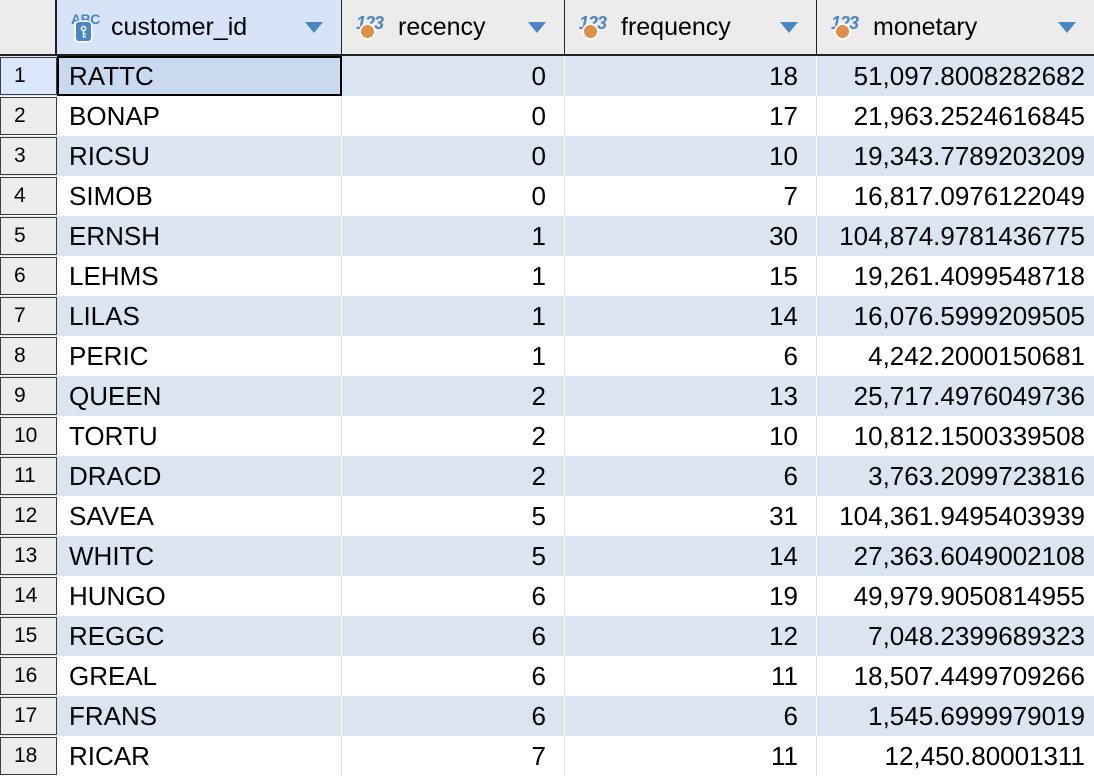  What do you see at coordinates (199, 396) in the screenshot?
I see `cell-customer-id: QUEEN` at bounding box center [199, 396].